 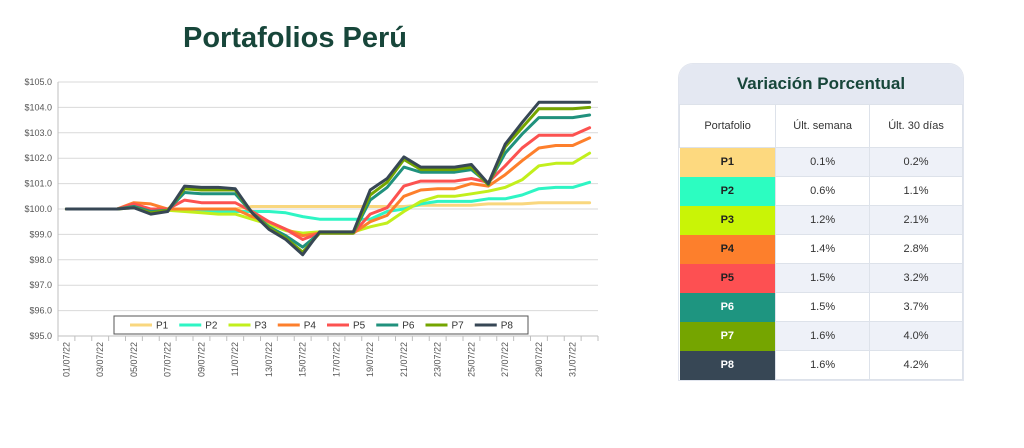 What do you see at coordinates (821, 84) in the screenshot?
I see `panel-title: Variación Porcentual` at bounding box center [821, 84].